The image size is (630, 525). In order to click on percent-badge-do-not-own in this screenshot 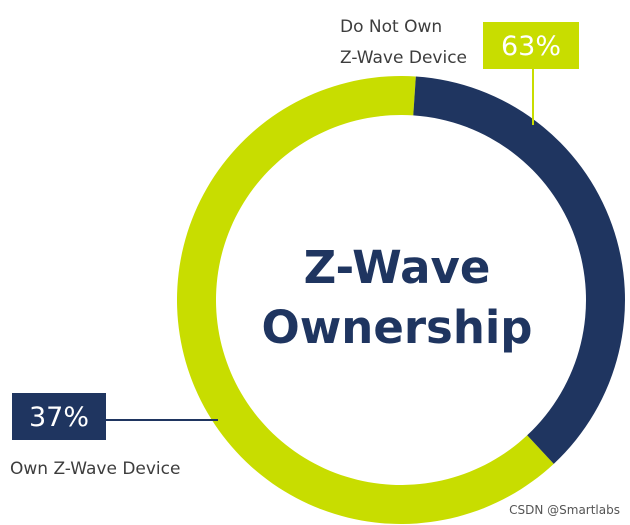, I will do `click(531, 45)`.